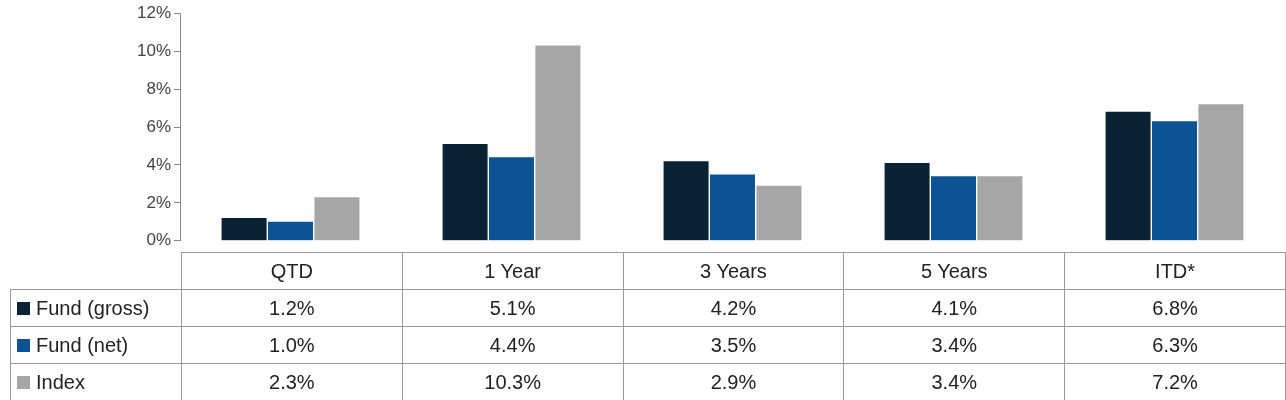  What do you see at coordinates (82, 344) in the screenshot?
I see `legend-label: Fund (net)` at bounding box center [82, 344].